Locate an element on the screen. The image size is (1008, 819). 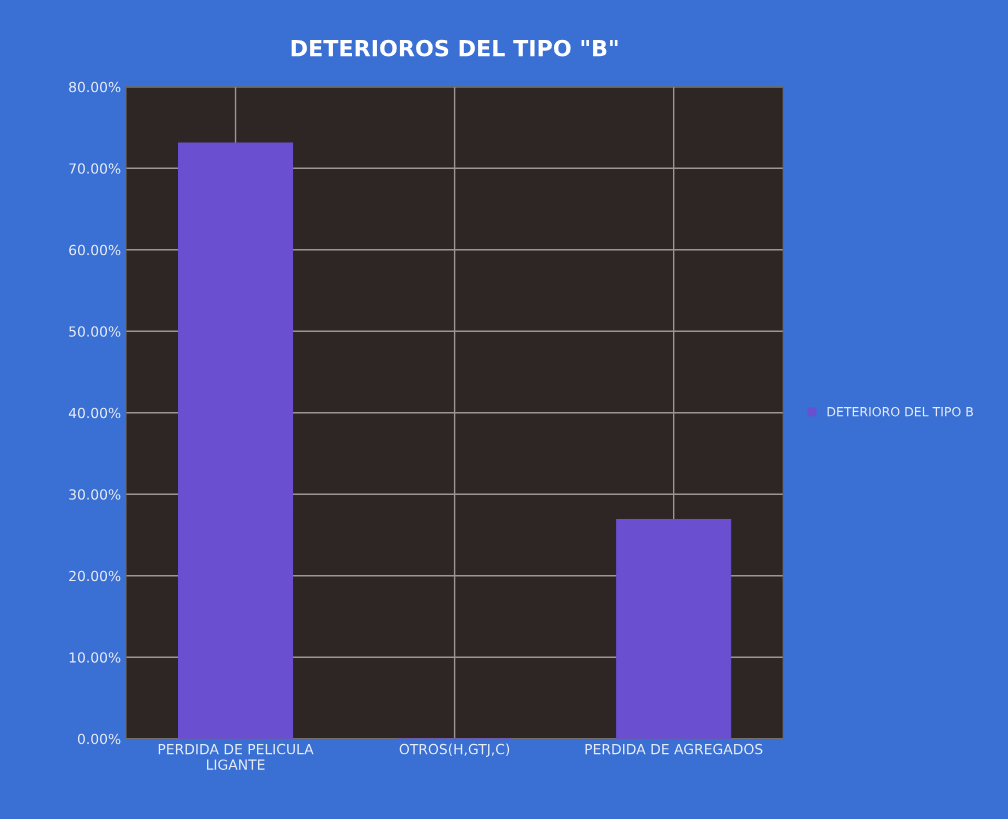
y-tick-label: 40.00% is located at coordinates (94, 413).